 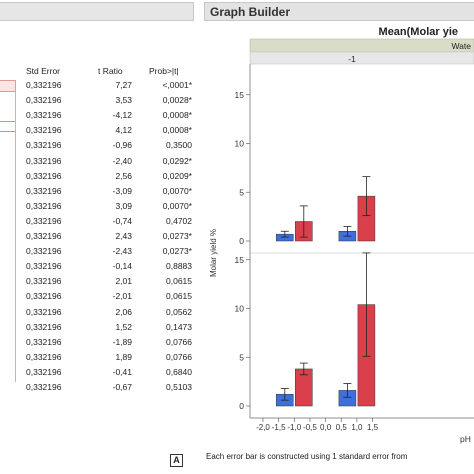 What do you see at coordinates (123, 175) in the screenshot?
I see `cell-t-ratio: 2,56` at bounding box center [123, 175].